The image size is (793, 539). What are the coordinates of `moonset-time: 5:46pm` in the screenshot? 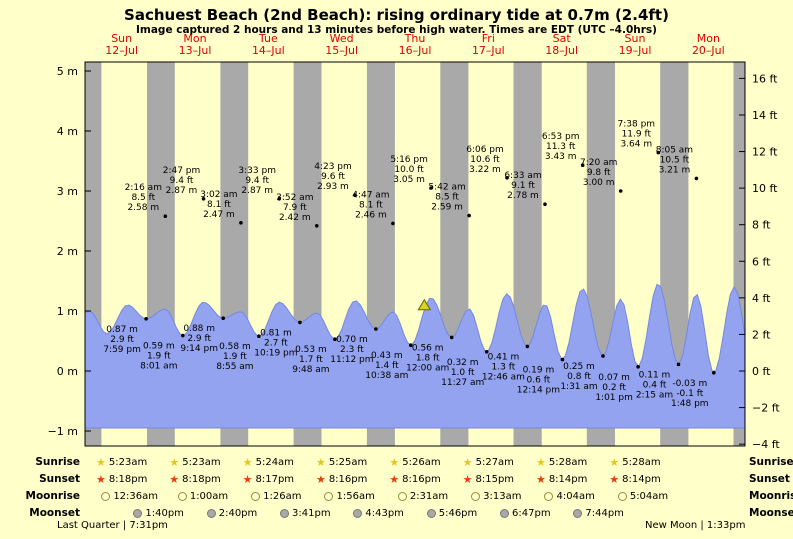 It's located at (452, 513).